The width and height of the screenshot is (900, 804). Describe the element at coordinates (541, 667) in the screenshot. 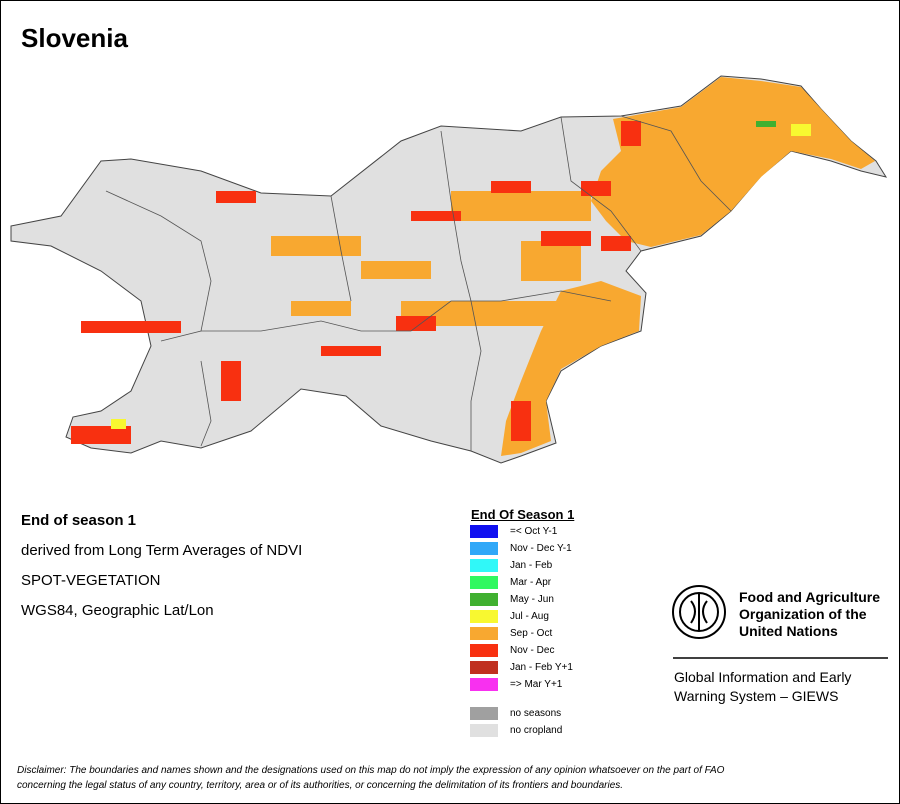

I see `legend-label: Jan - Feb Y+1` at that location.